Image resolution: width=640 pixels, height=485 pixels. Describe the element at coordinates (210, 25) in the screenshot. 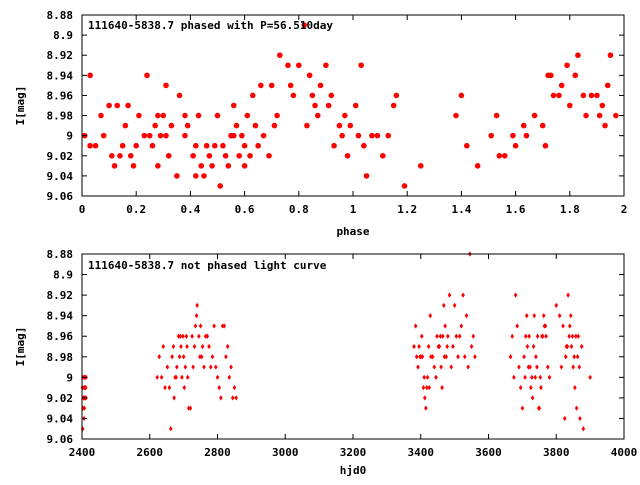

I see `phased-chart-title: 111640-5838.7 phased with P=56.510day` at that location.